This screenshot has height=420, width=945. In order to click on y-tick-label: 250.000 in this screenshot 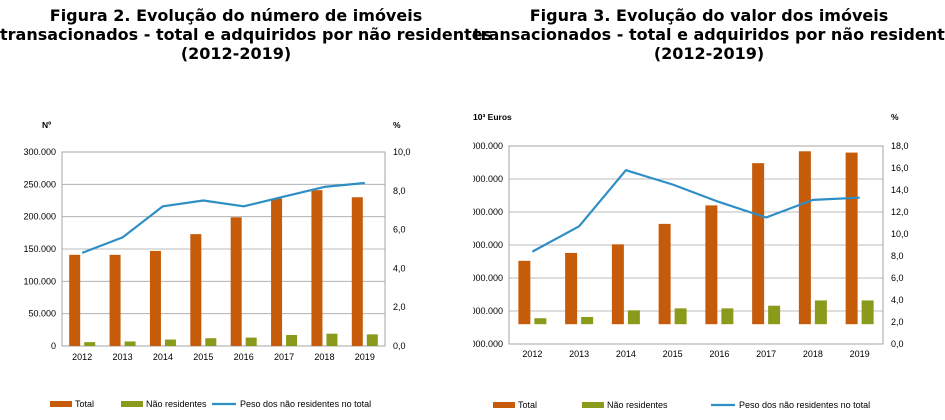, I will do `click(39, 184)`.